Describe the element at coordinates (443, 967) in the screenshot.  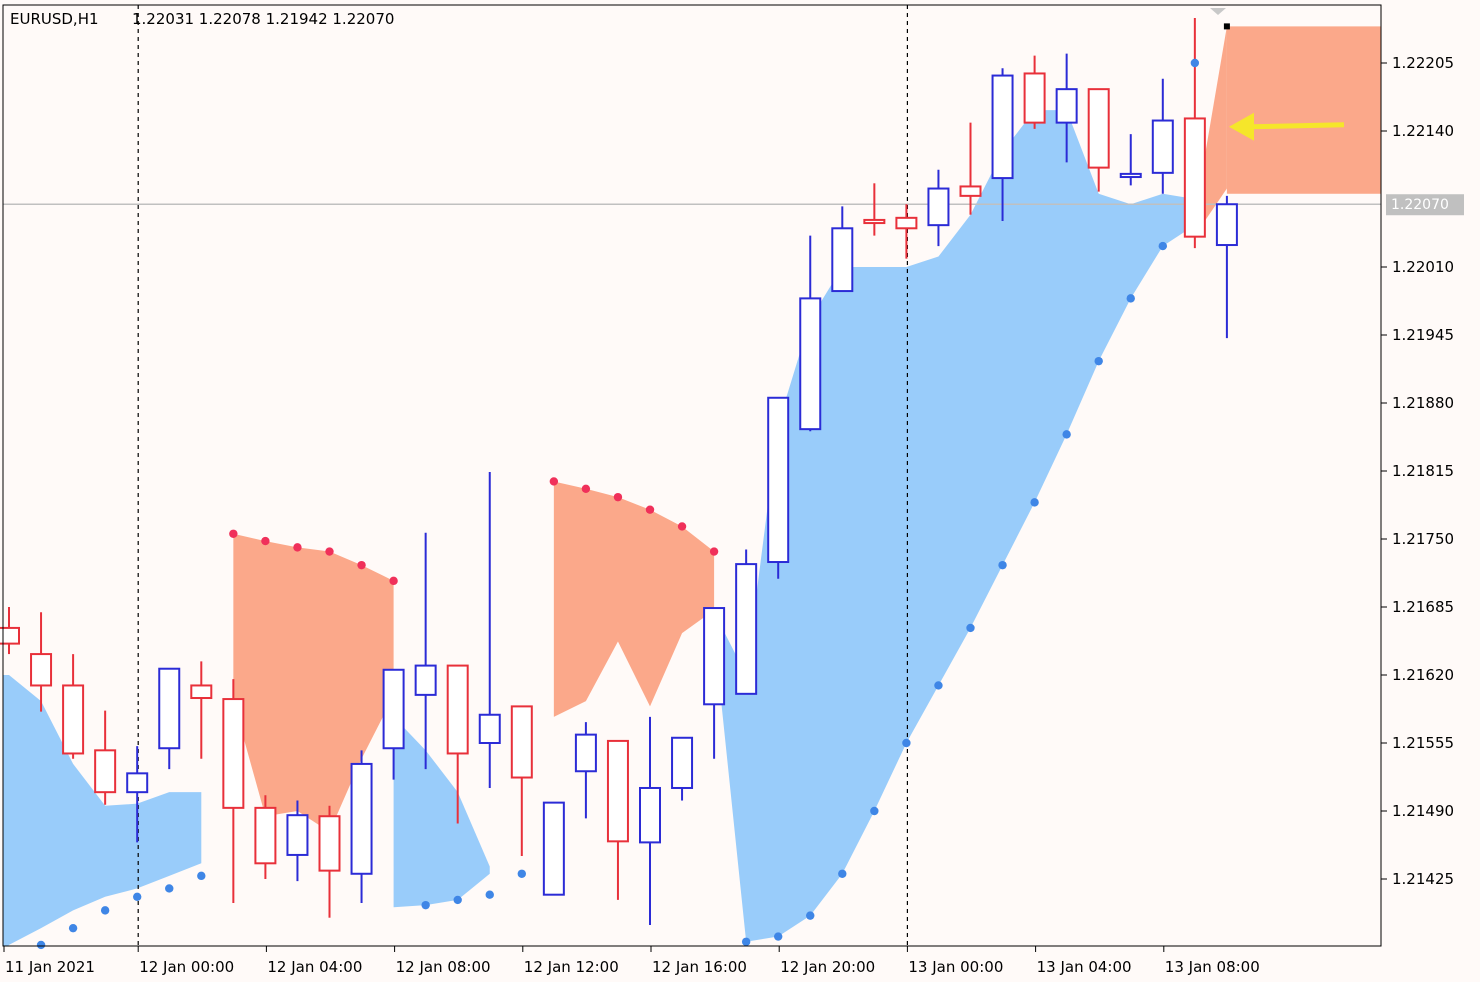
I see `x-tick-label-3: 12 Jan 08:00` at that location.